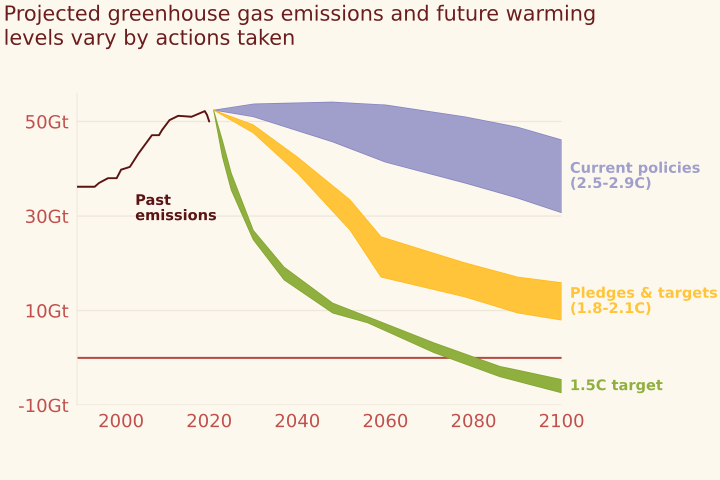  What do you see at coordinates (300, 27) in the screenshot?
I see `chart-title: Projected greenhouse gas emissions and future warming levels vary by actions taken` at bounding box center [300, 27].